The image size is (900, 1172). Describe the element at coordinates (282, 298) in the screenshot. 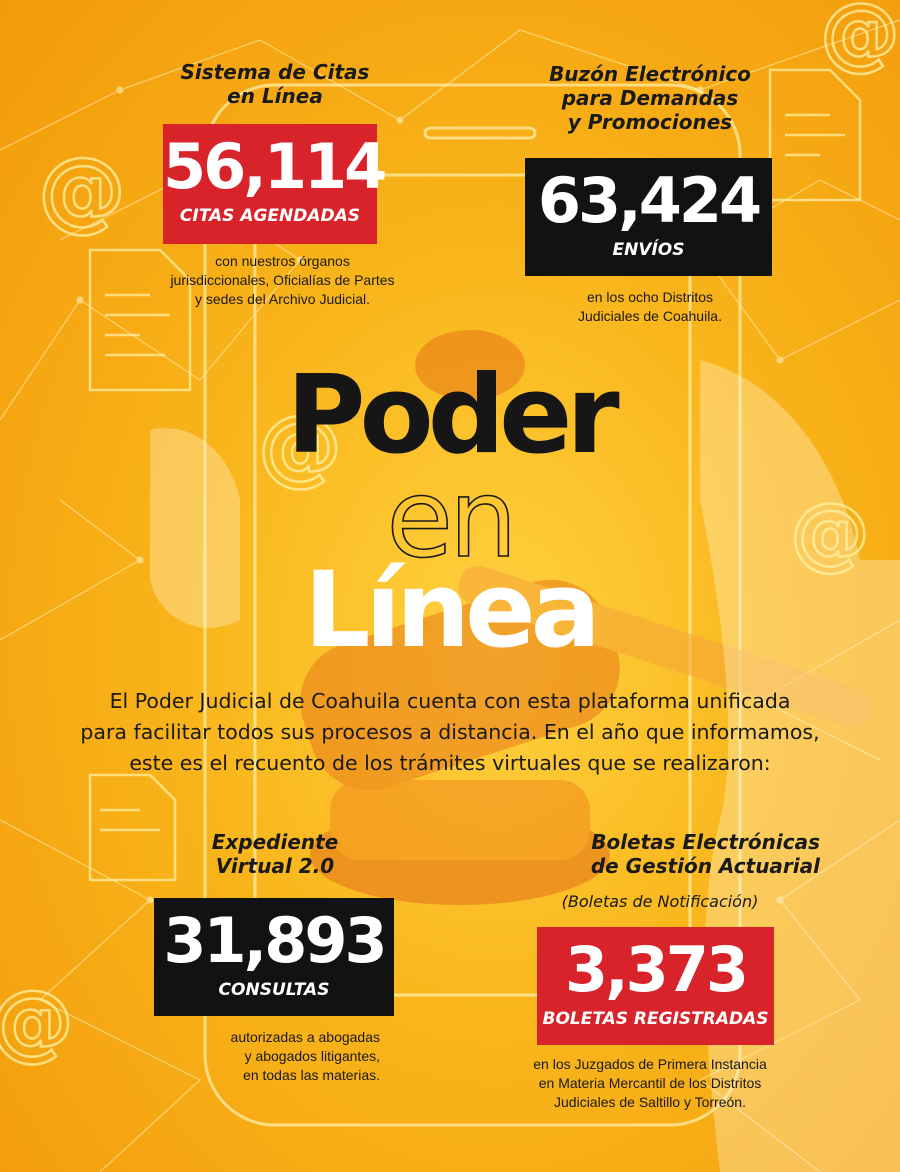

I see `citas-note-line3: y sedes del Archivo Judicial.` at that location.